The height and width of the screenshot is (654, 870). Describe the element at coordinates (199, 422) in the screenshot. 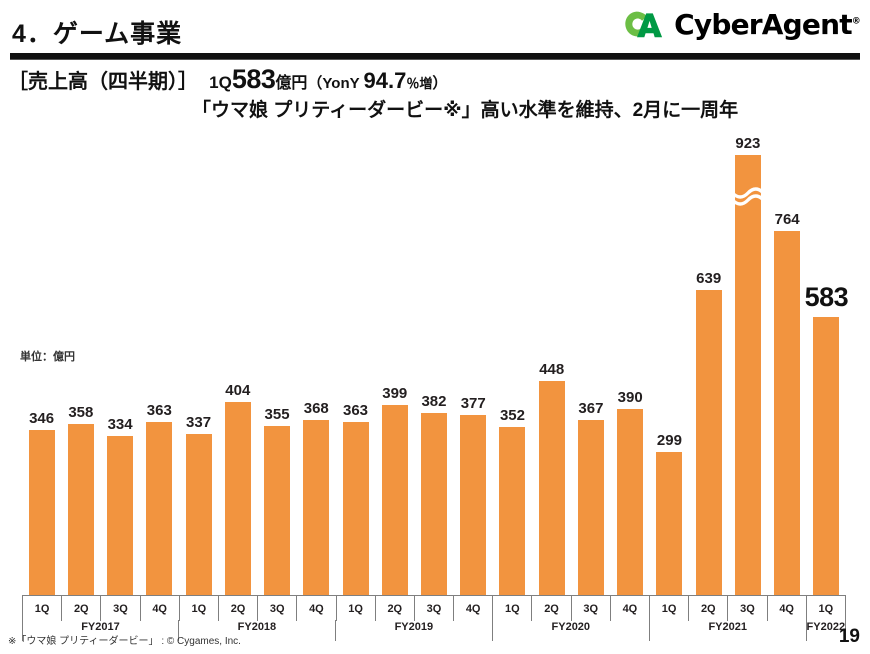

I see `bar-value-label: 337` at that location.